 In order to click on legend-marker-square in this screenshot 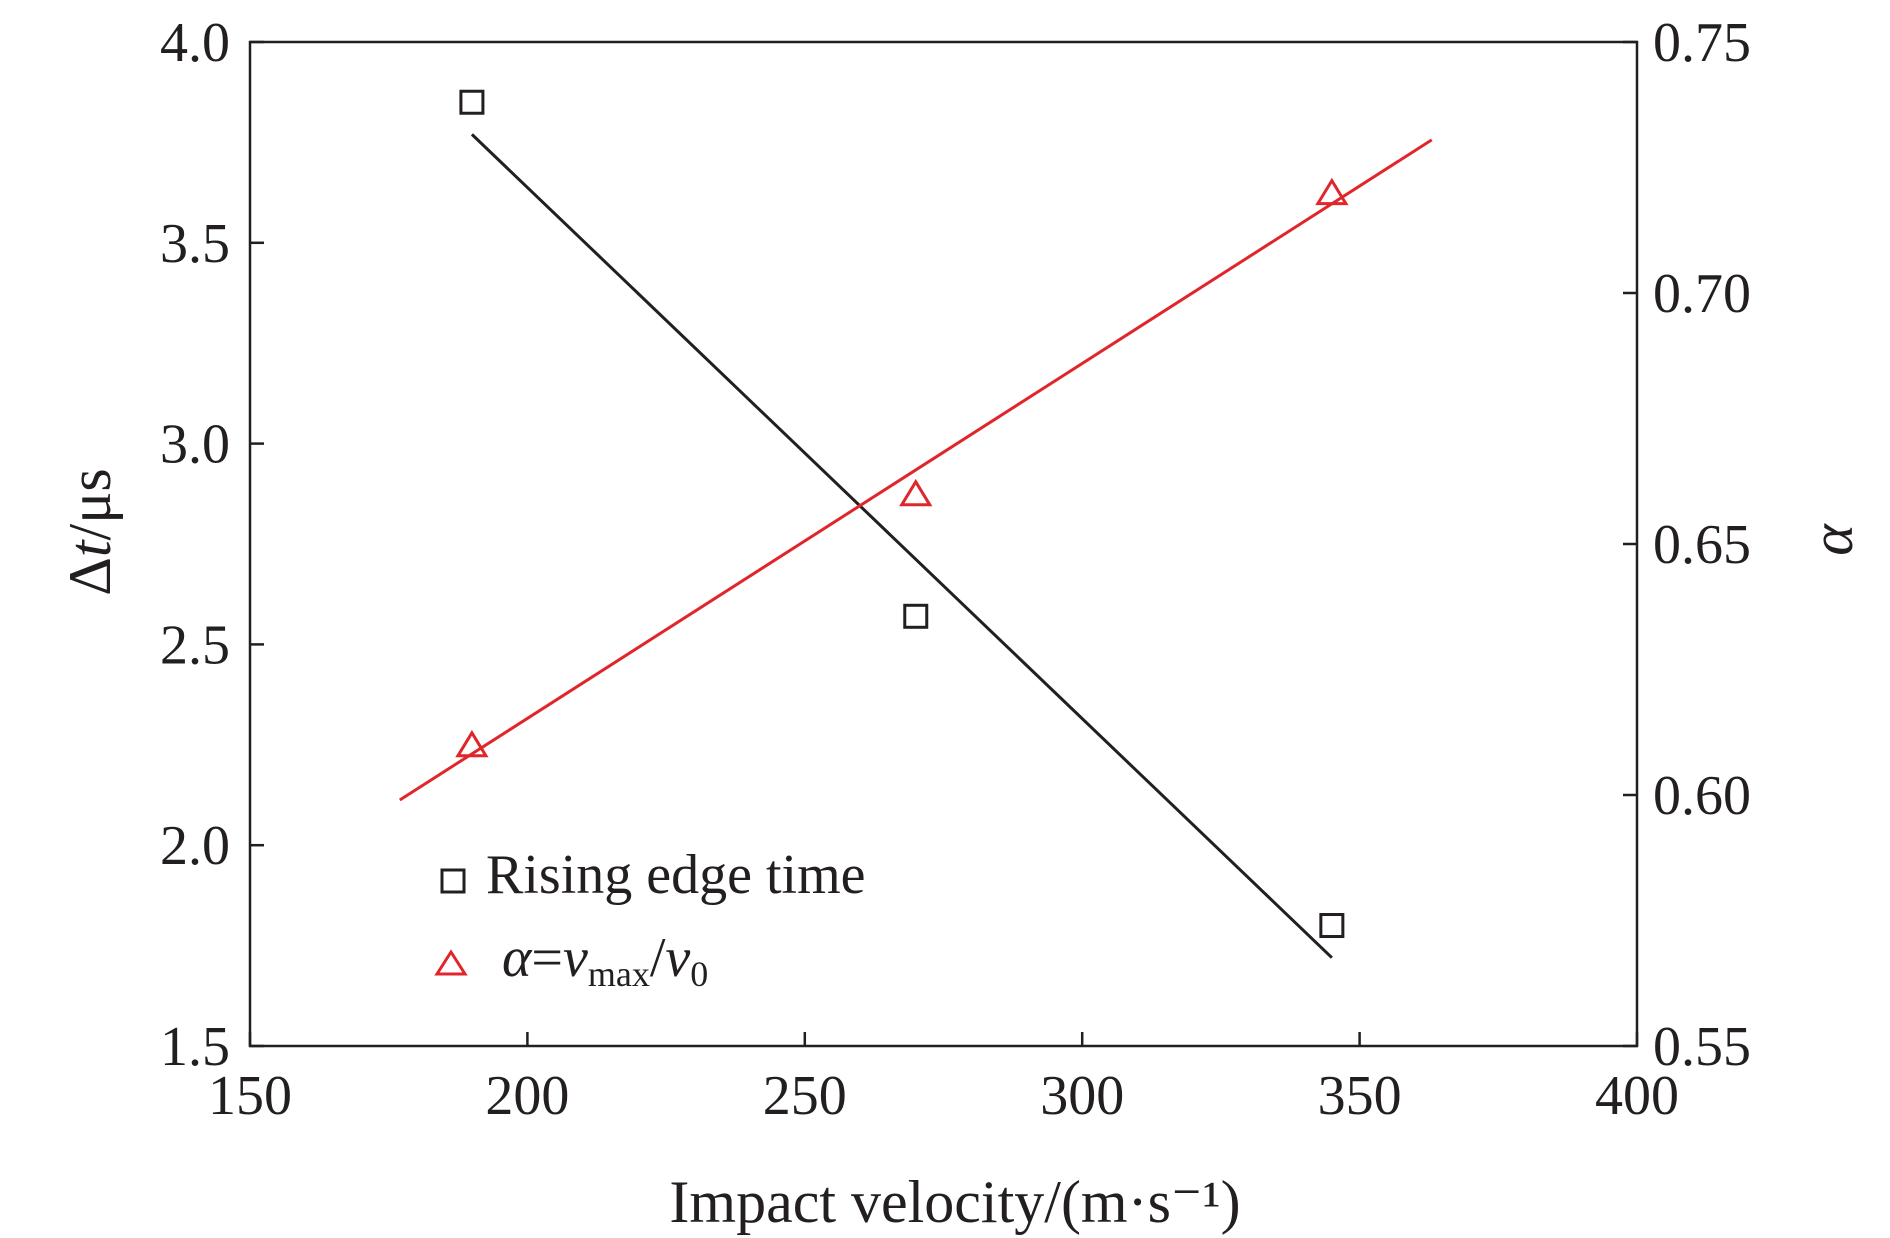, I will do `click(453, 881)`.